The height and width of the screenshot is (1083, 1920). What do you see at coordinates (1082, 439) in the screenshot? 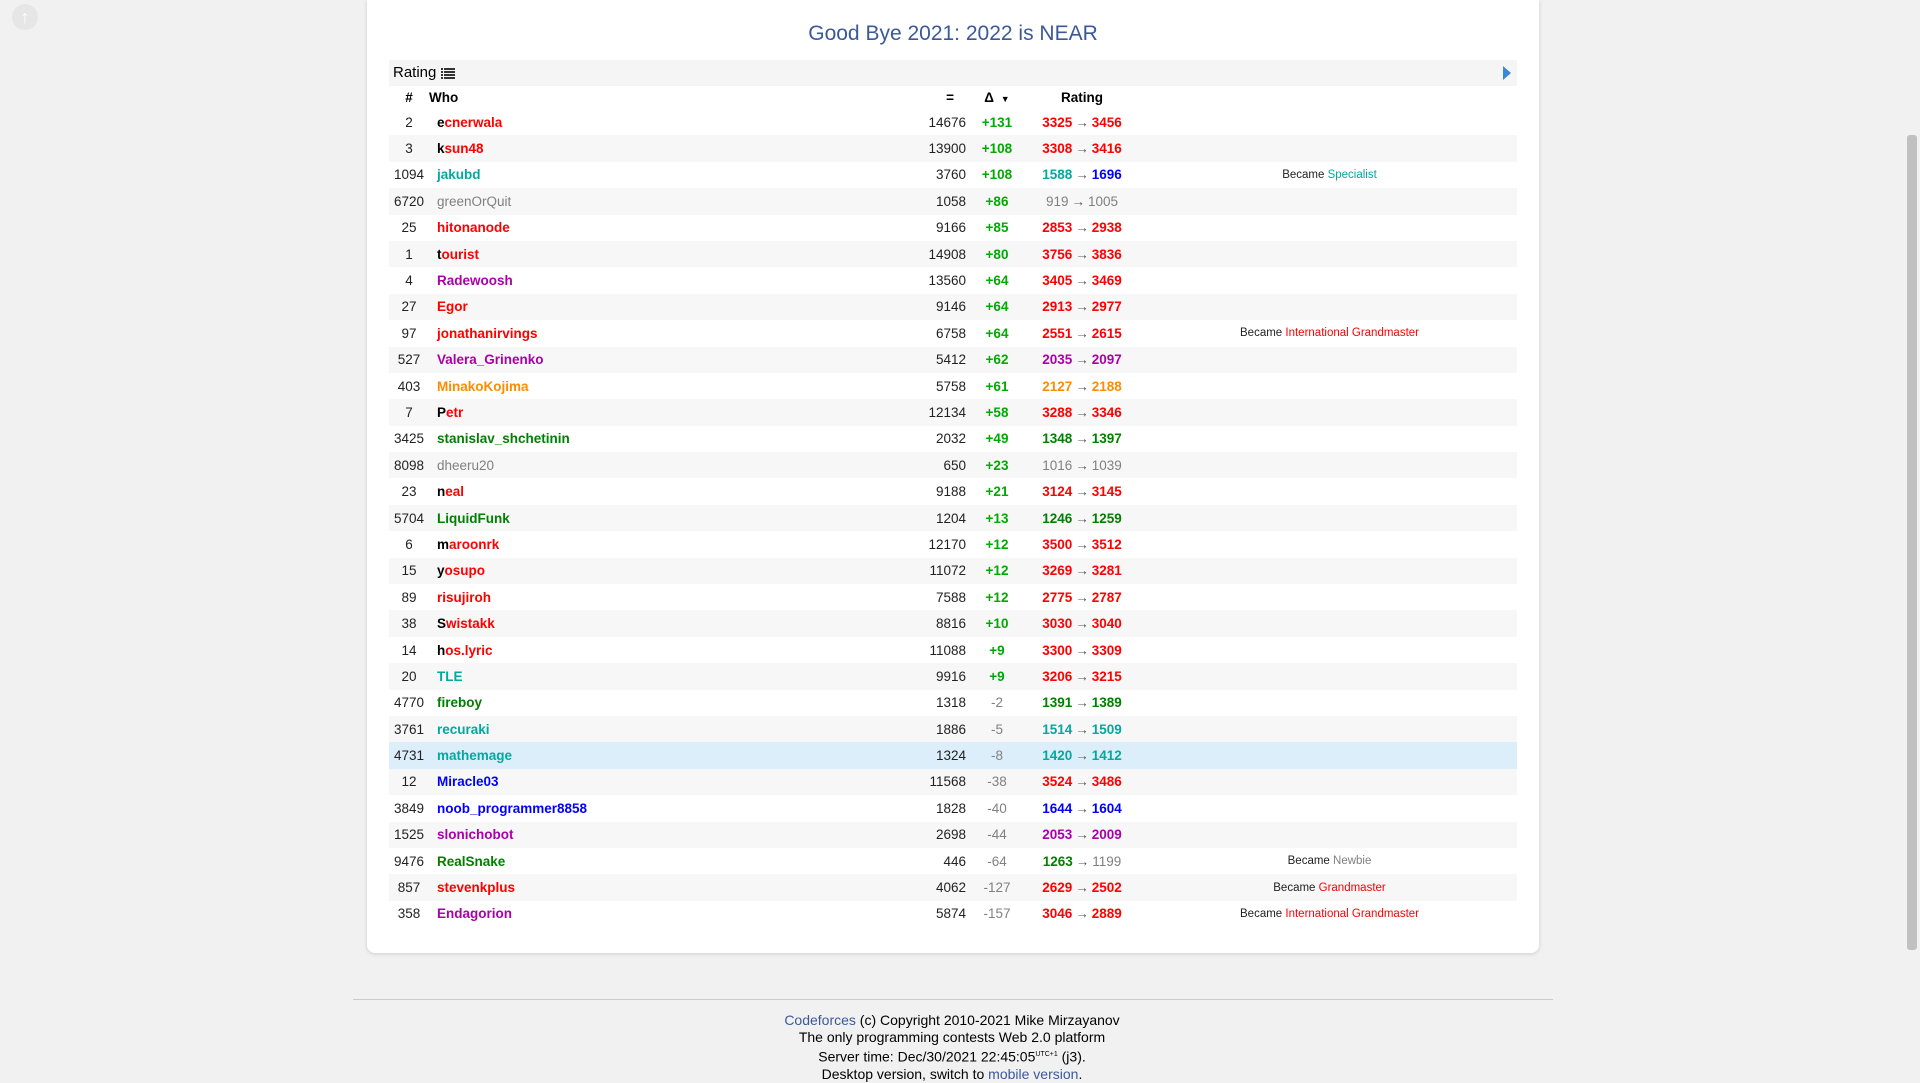
I see `rating-change-cell: 1348 → 1397` at bounding box center [1082, 439].